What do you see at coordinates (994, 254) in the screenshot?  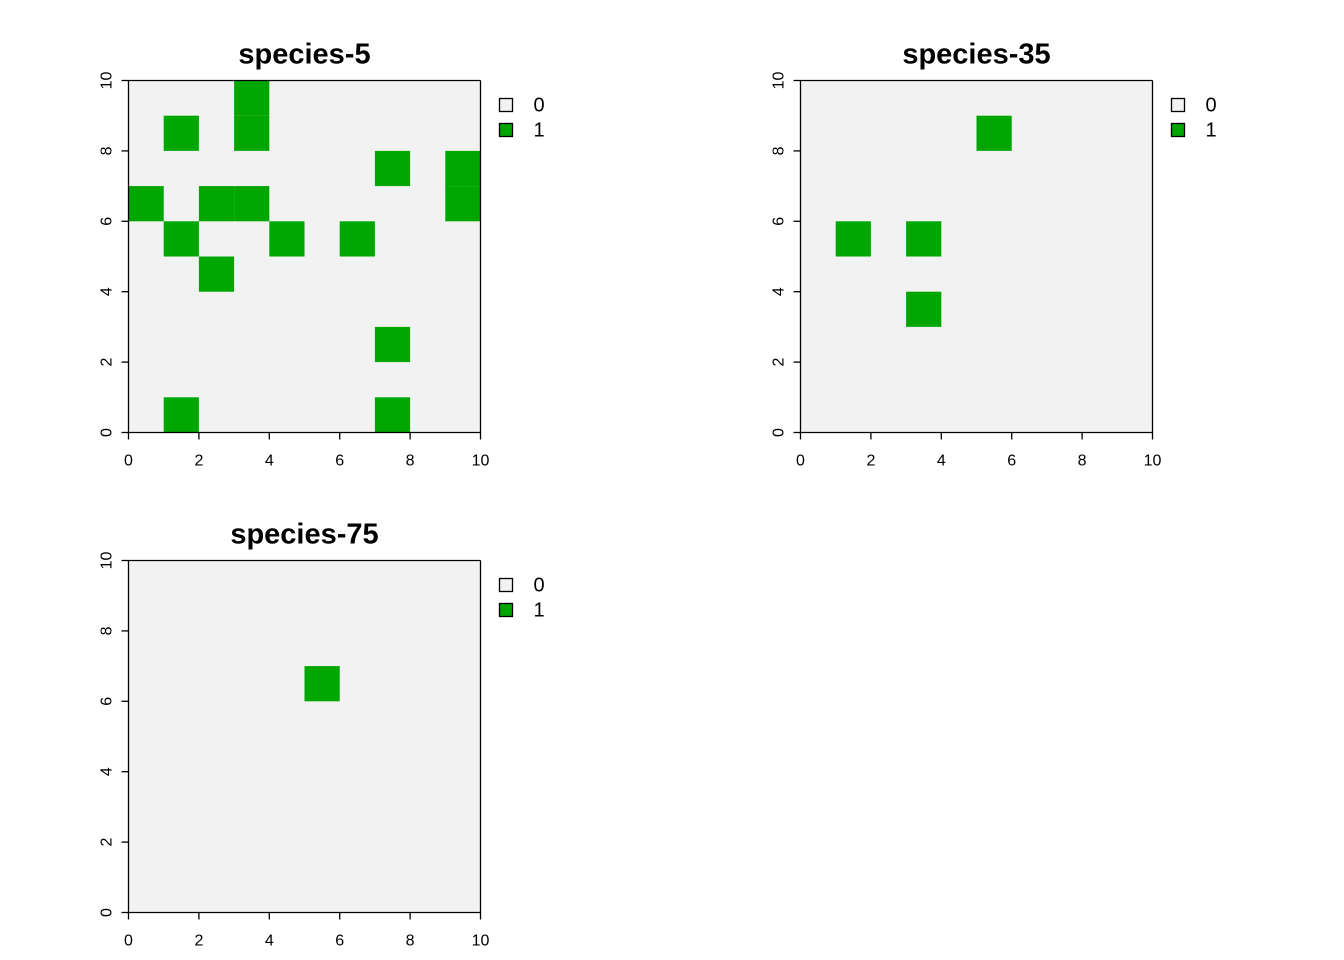 I see `panel-species-35: 0 2 4 6 8 10 0 2 4 6 8 10 species-35 0 1` at bounding box center [994, 254].